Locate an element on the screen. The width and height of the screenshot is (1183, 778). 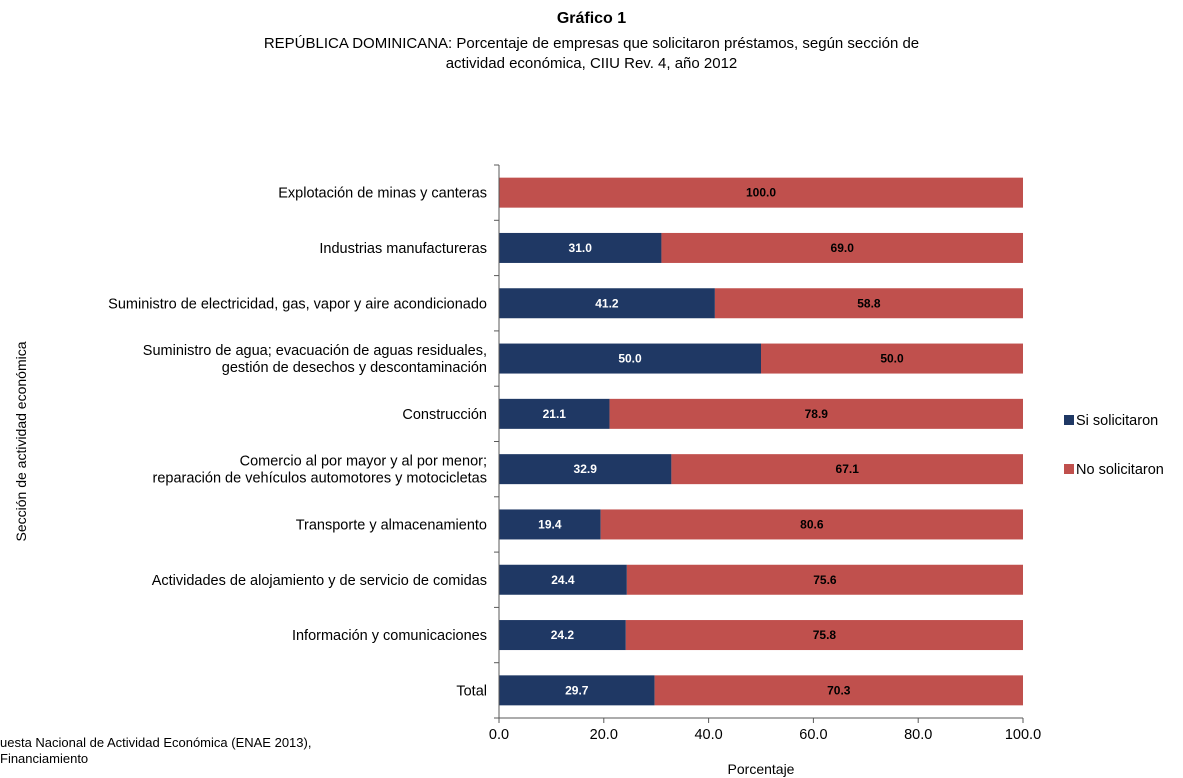
data-label: 41.2 is located at coordinates (607, 303).